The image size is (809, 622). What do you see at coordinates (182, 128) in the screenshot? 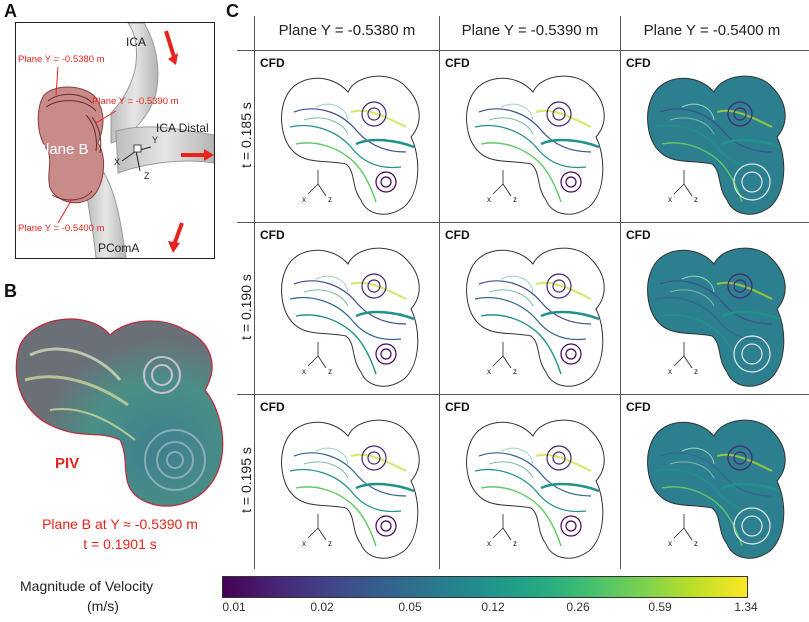
I see `label-ica-distal: ICA Distal` at bounding box center [182, 128].